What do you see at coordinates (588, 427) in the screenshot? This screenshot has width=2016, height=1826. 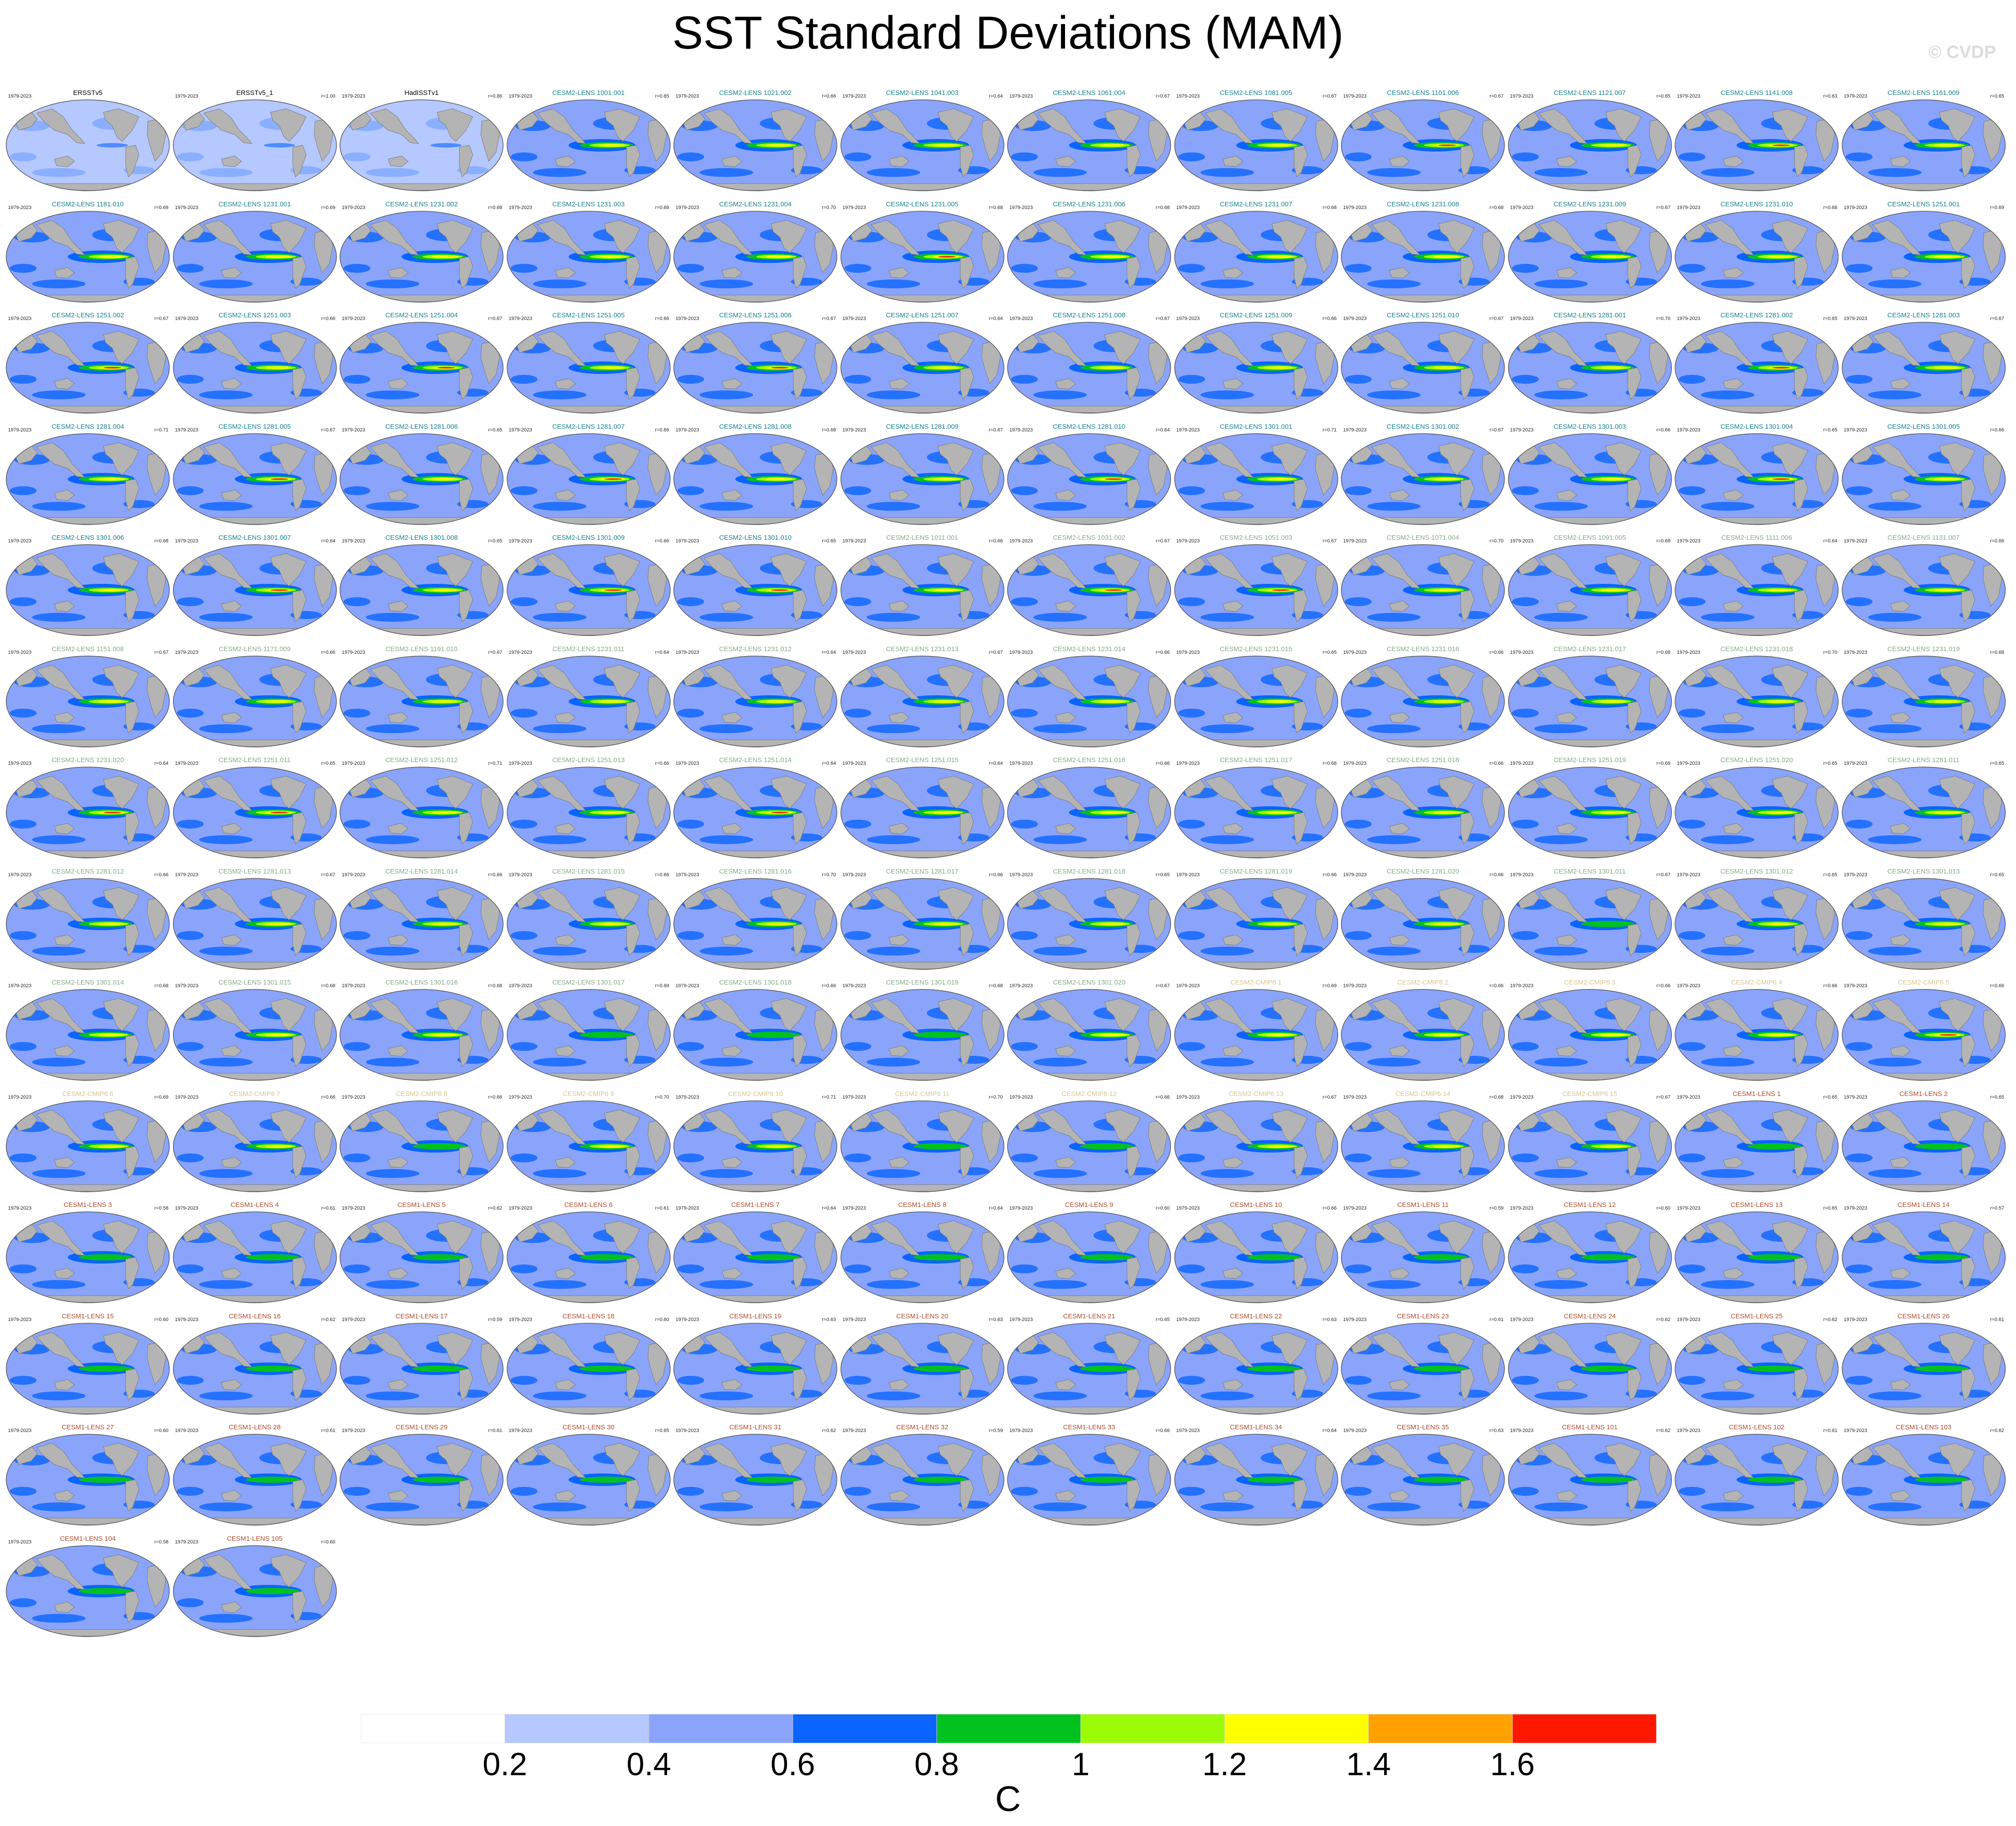 I see `panel-title: CESM2-LENS 1281.007` at bounding box center [588, 427].